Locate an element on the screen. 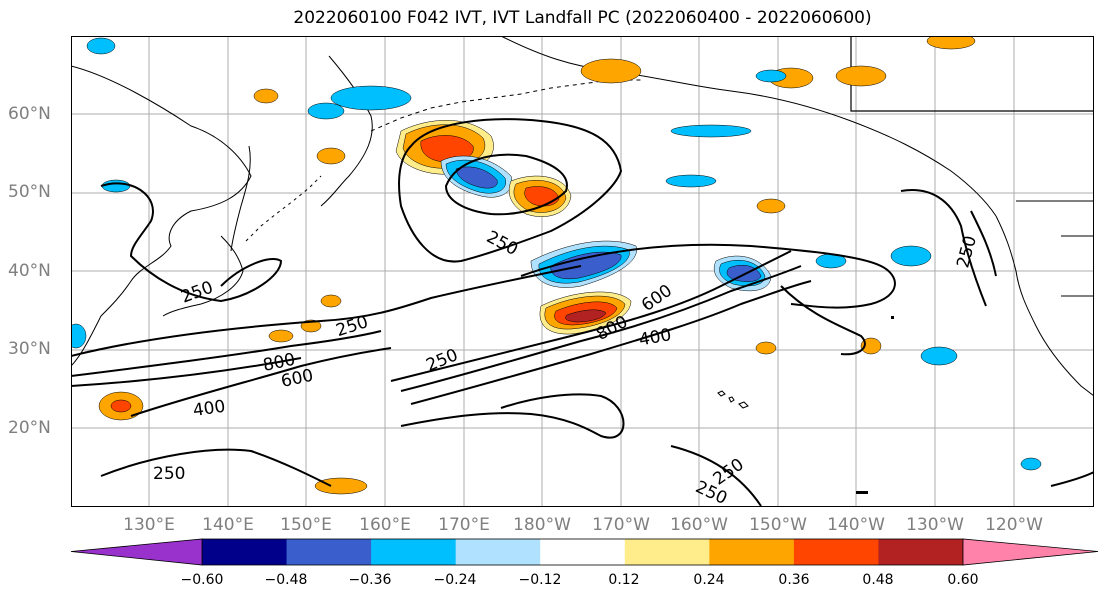 The image size is (1105, 601). colorbar-extend-low is located at coordinates (136, 552).